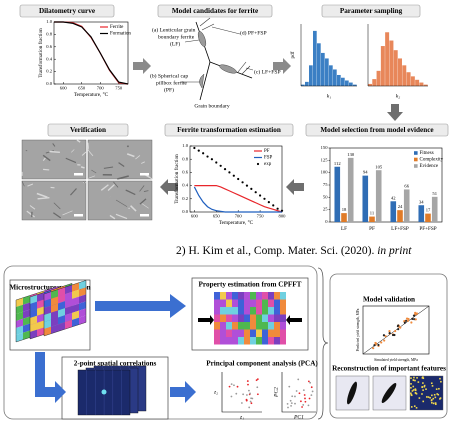  Describe the element at coordinates (101, 88) in the screenshot. I see `x-tick-label: 700` at that location.